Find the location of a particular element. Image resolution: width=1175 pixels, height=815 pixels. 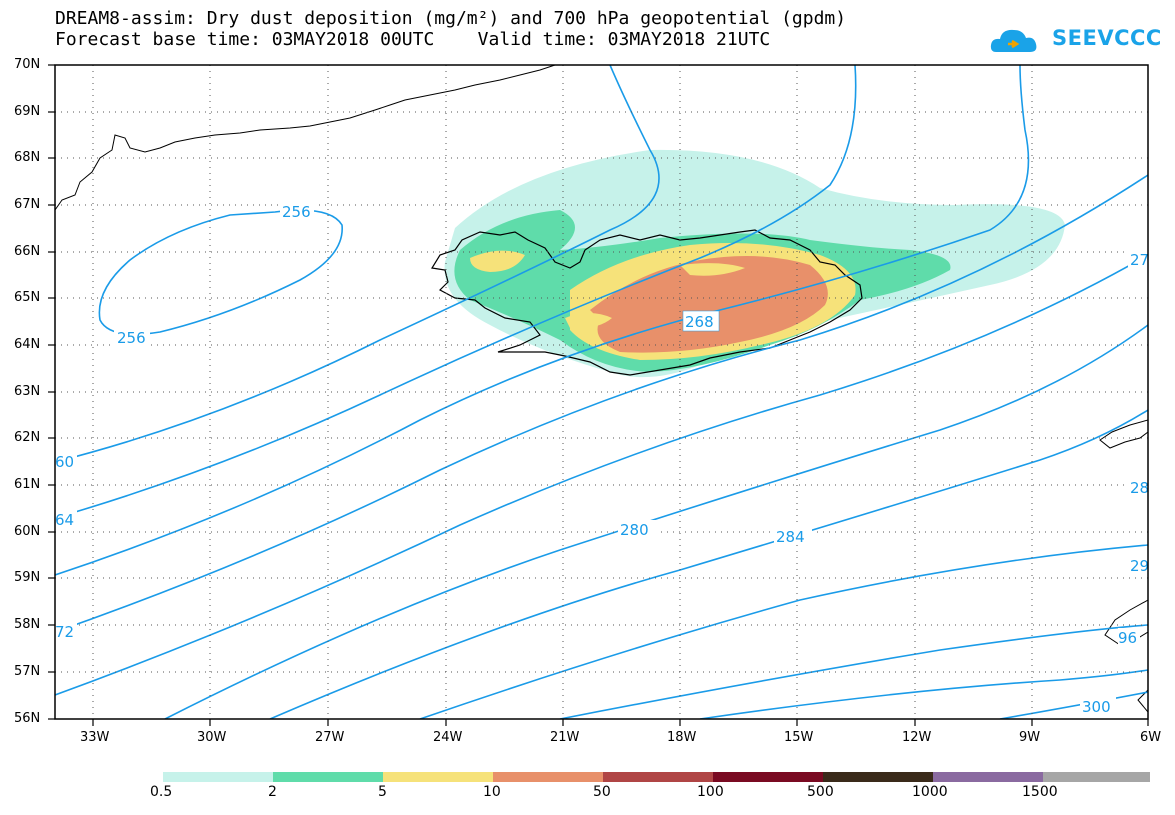

lat-label: 59N is located at coordinates (27, 577).